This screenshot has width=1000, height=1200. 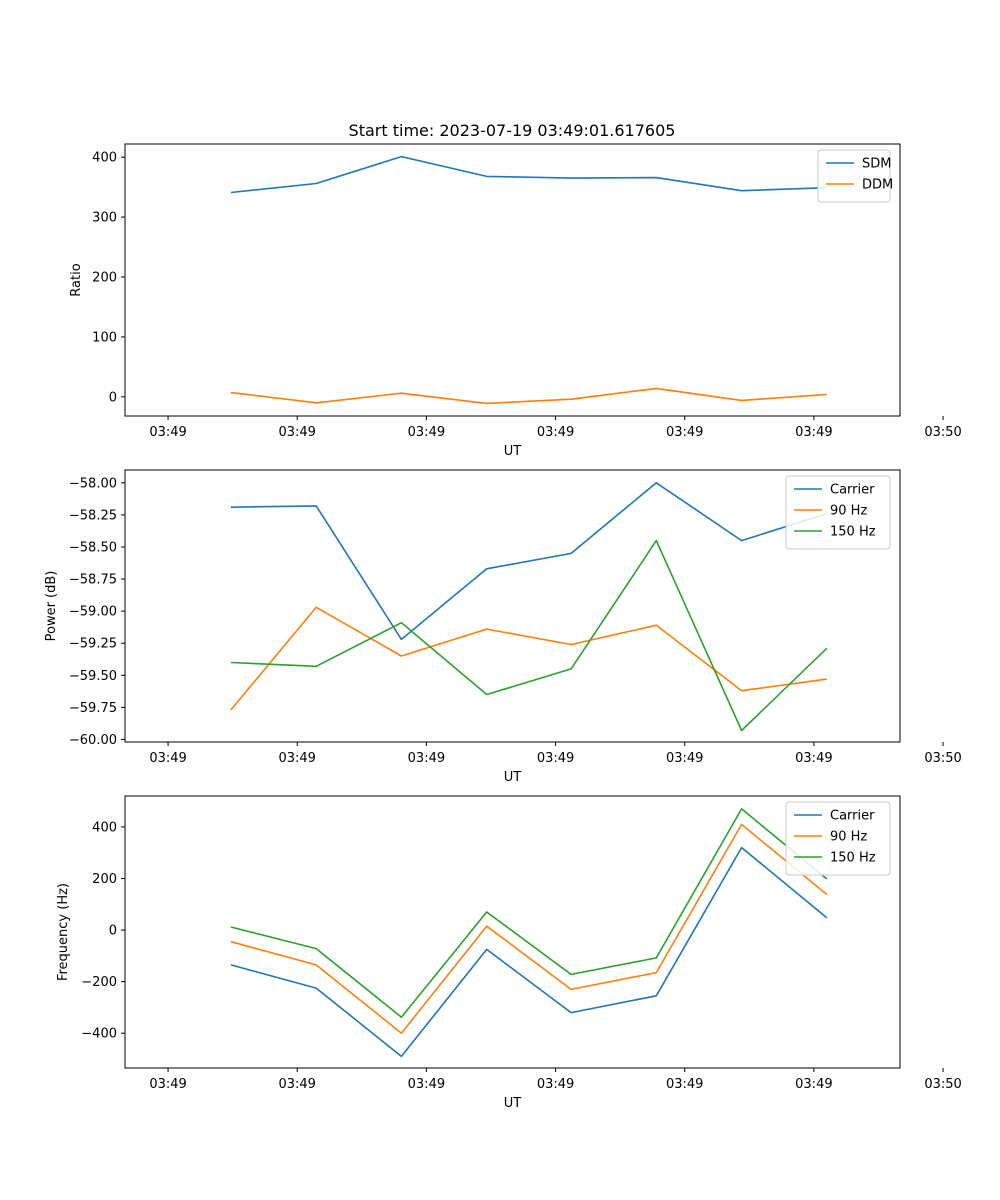 I want to click on y-tick-label: −59.25, so click(x=93, y=644).